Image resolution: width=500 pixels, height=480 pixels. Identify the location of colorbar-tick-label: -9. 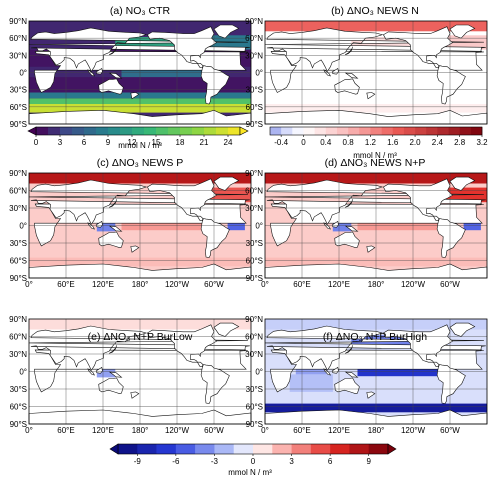
(138, 461).